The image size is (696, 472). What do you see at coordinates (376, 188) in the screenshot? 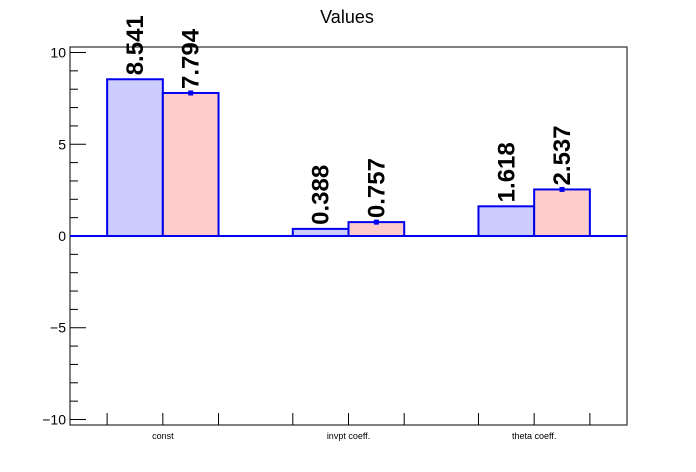
I see `data-label: 0.757` at bounding box center [376, 188].